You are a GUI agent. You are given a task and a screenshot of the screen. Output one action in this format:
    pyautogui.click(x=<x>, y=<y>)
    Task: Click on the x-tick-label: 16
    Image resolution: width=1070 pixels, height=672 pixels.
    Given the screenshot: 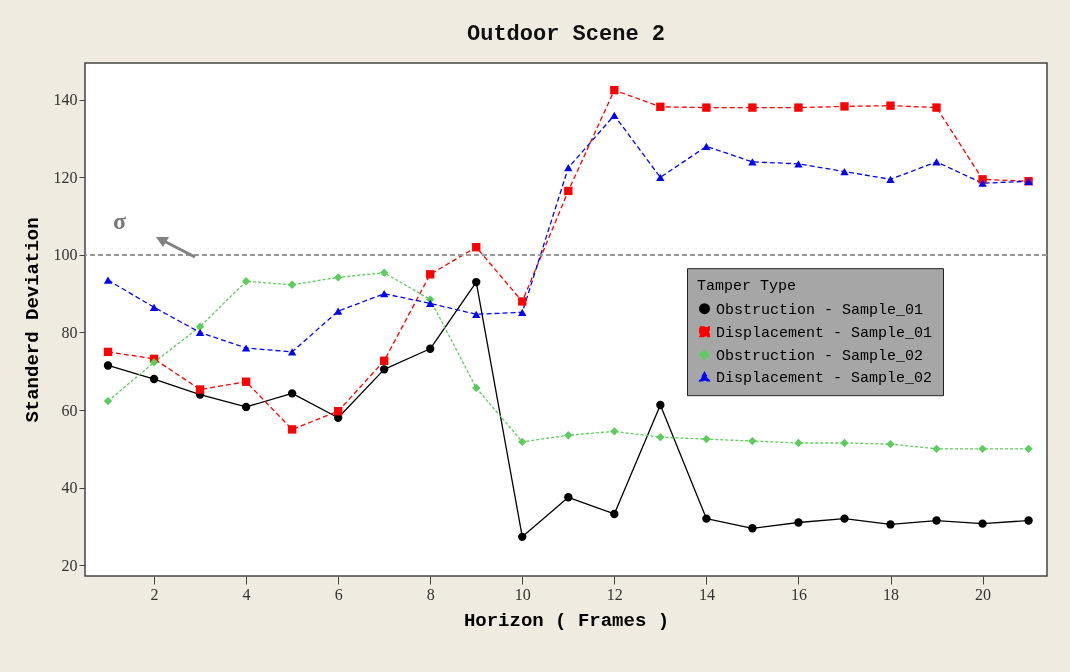 What is the action you would take?
    pyautogui.click(x=798, y=594)
    